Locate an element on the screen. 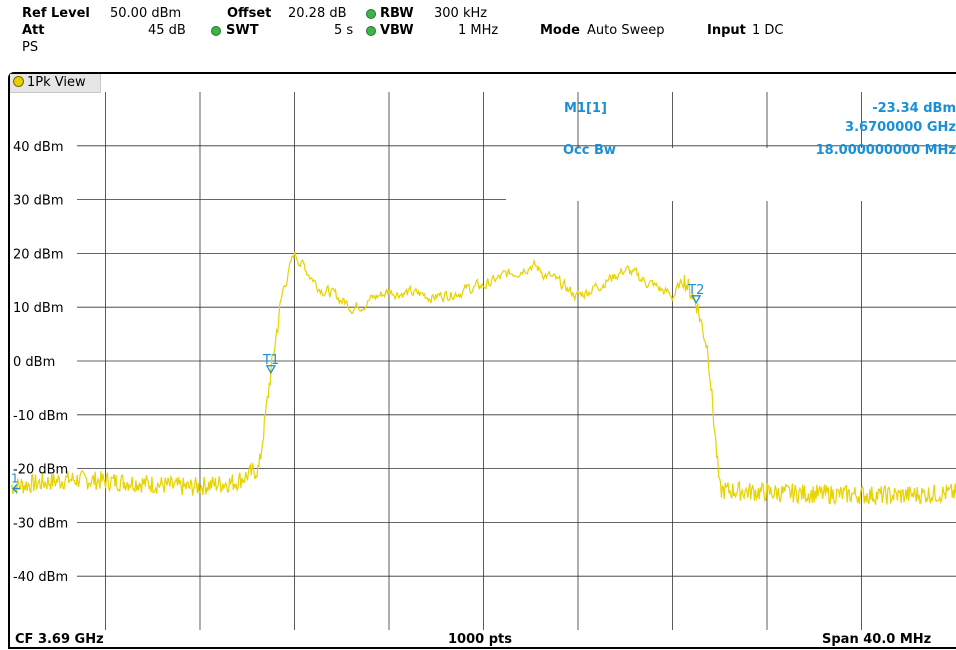  y-tick-label: -20 dBm is located at coordinates (40, 470).